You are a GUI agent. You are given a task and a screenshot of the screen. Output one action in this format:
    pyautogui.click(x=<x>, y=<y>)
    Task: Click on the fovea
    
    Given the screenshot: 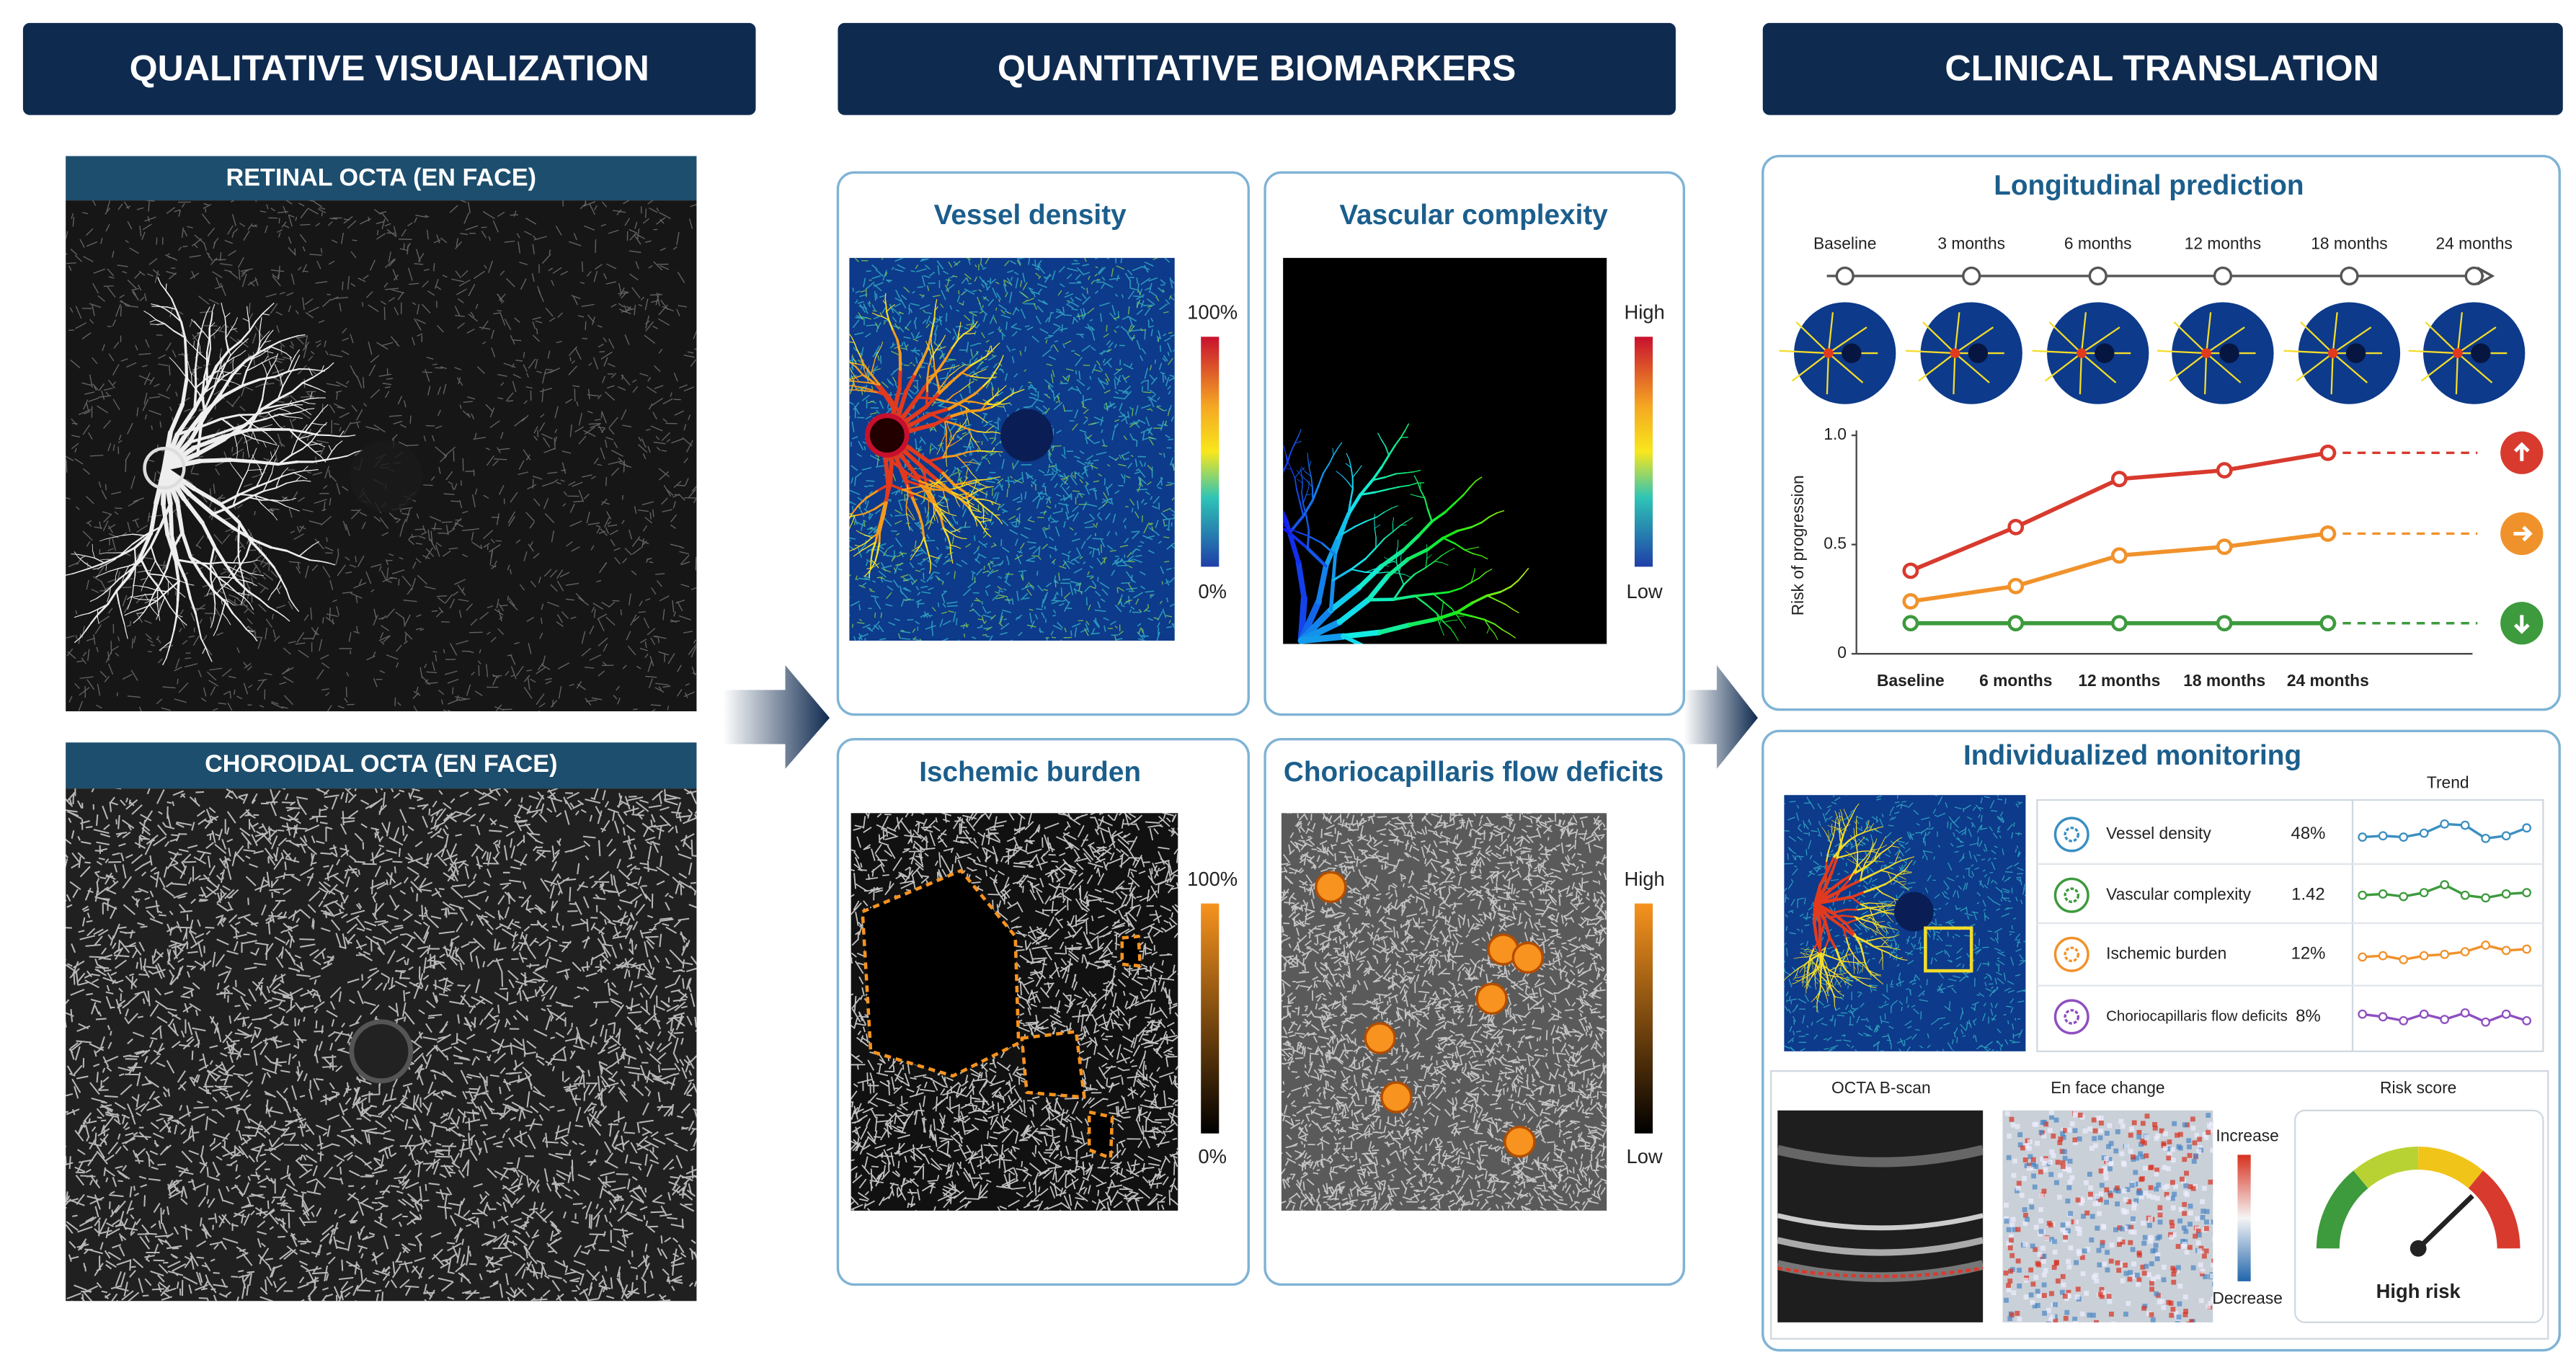 What is the action you would take?
    pyautogui.click(x=1978, y=353)
    